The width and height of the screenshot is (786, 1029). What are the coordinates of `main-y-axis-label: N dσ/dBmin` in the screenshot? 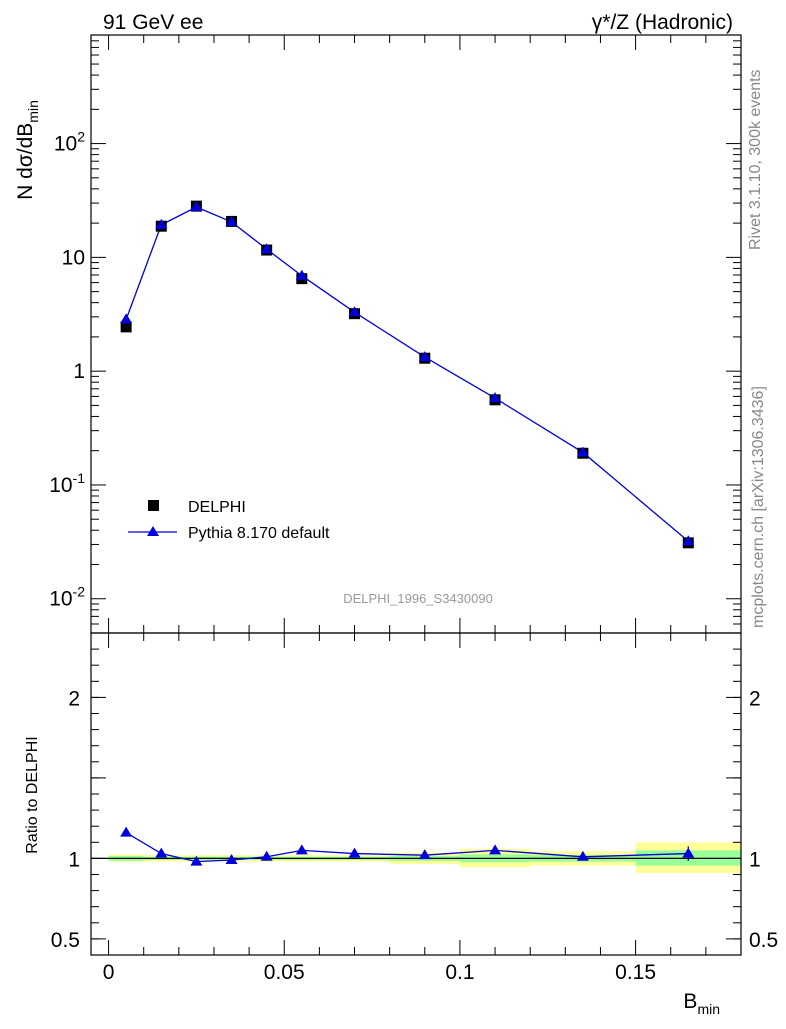 It's located at (27, 150).